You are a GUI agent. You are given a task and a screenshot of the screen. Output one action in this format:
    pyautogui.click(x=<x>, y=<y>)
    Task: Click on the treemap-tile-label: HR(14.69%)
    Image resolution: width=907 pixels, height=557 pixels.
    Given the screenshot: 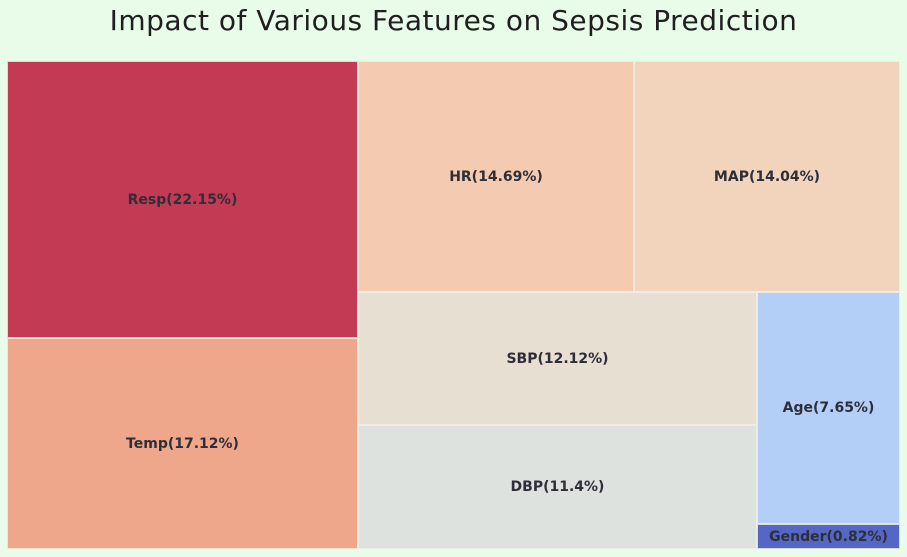 What is the action you would take?
    pyautogui.click(x=496, y=176)
    